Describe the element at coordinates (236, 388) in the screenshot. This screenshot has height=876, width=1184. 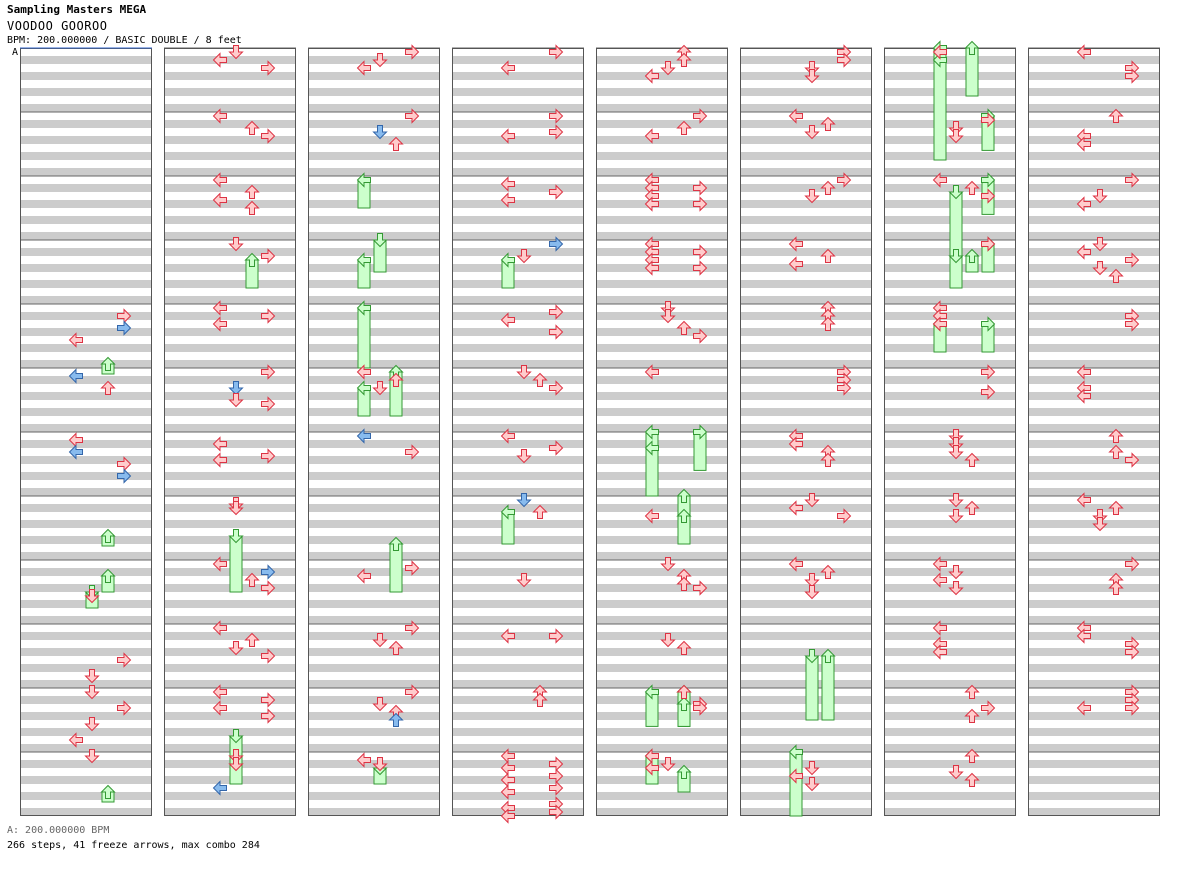
I see `offbeat-arrow` at that location.